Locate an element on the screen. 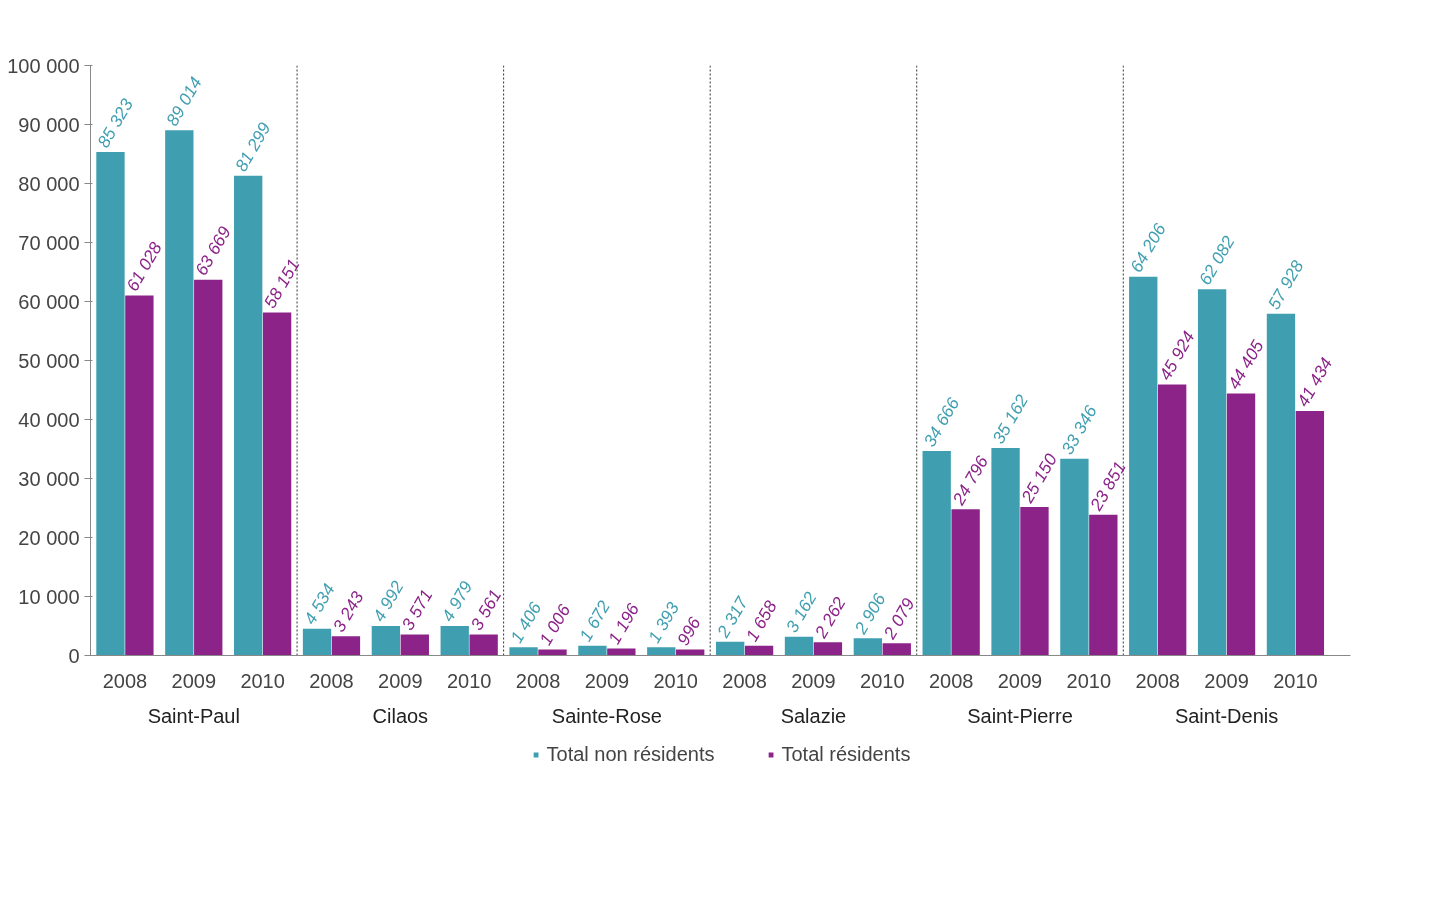  data-label: 63 669 is located at coordinates (212, 250).